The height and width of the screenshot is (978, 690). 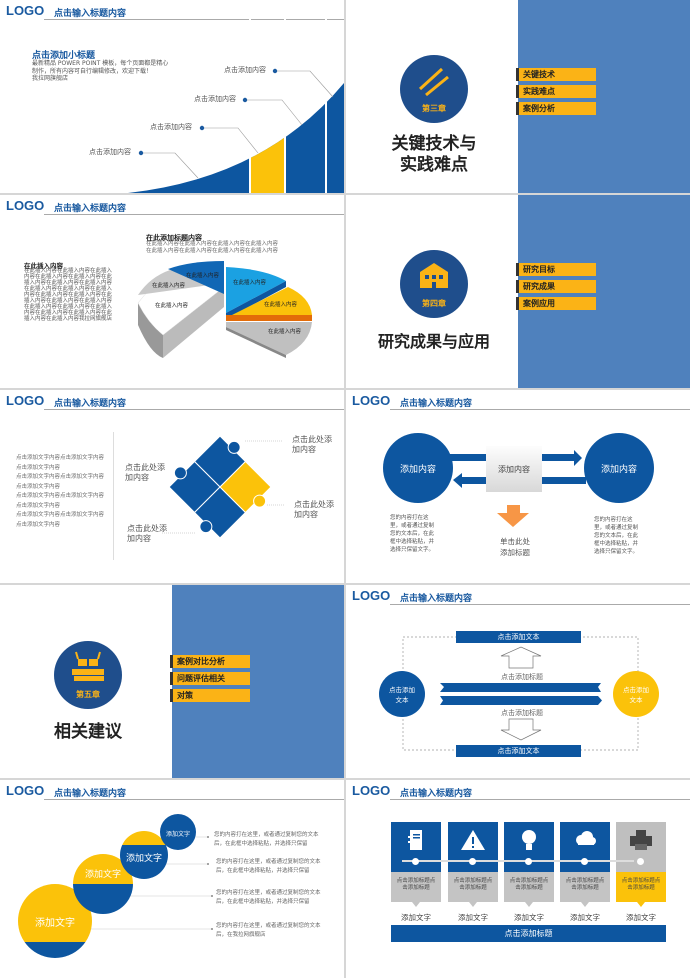 I want to click on chapter-tag: 实践难点, so click(x=556, y=91).